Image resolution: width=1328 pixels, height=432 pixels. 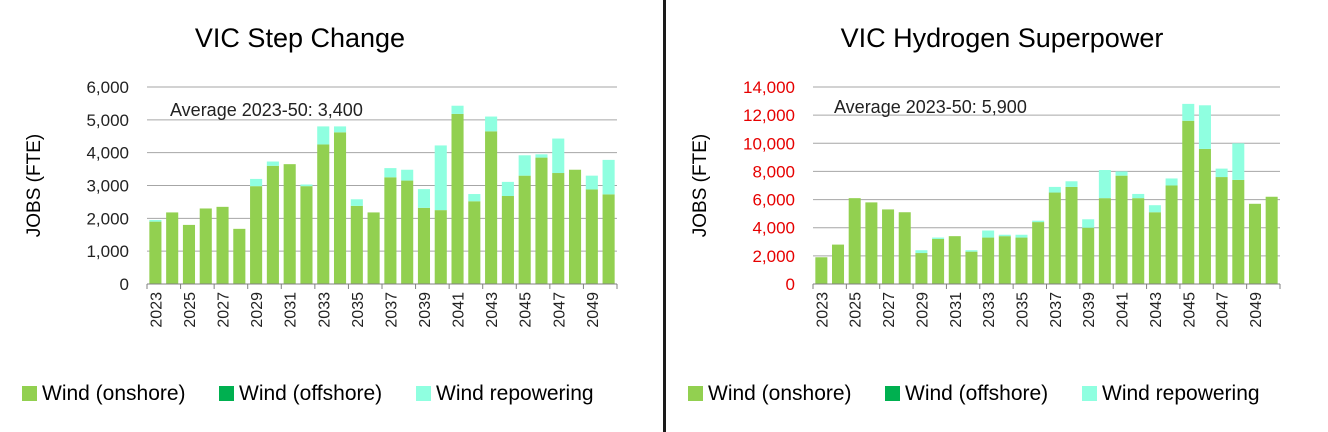 What do you see at coordinates (695, 393) in the screenshot?
I see `legend-swatch-wind-onshore` at bounding box center [695, 393].